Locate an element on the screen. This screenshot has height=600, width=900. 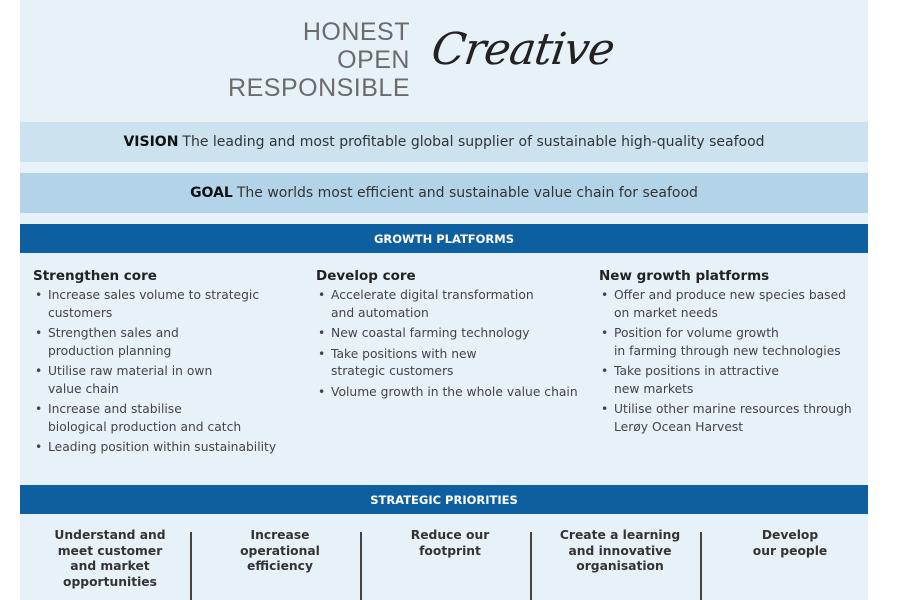
priority-item: Reduce our footprint is located at coordinates (450, 543).